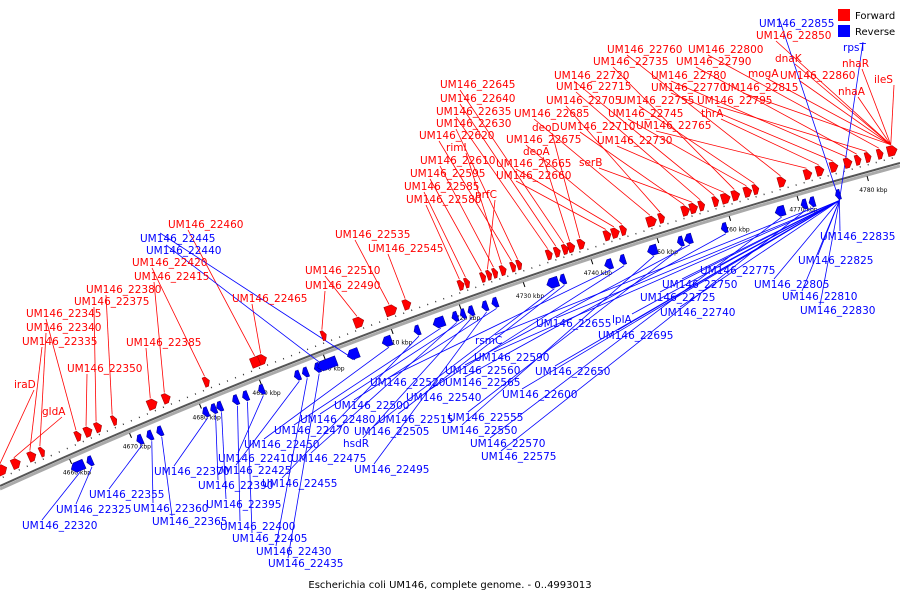  Describe the element at coordinates (593, 87) in the screenshot. I see `forward-gene-label: UM146_22715` at that location.